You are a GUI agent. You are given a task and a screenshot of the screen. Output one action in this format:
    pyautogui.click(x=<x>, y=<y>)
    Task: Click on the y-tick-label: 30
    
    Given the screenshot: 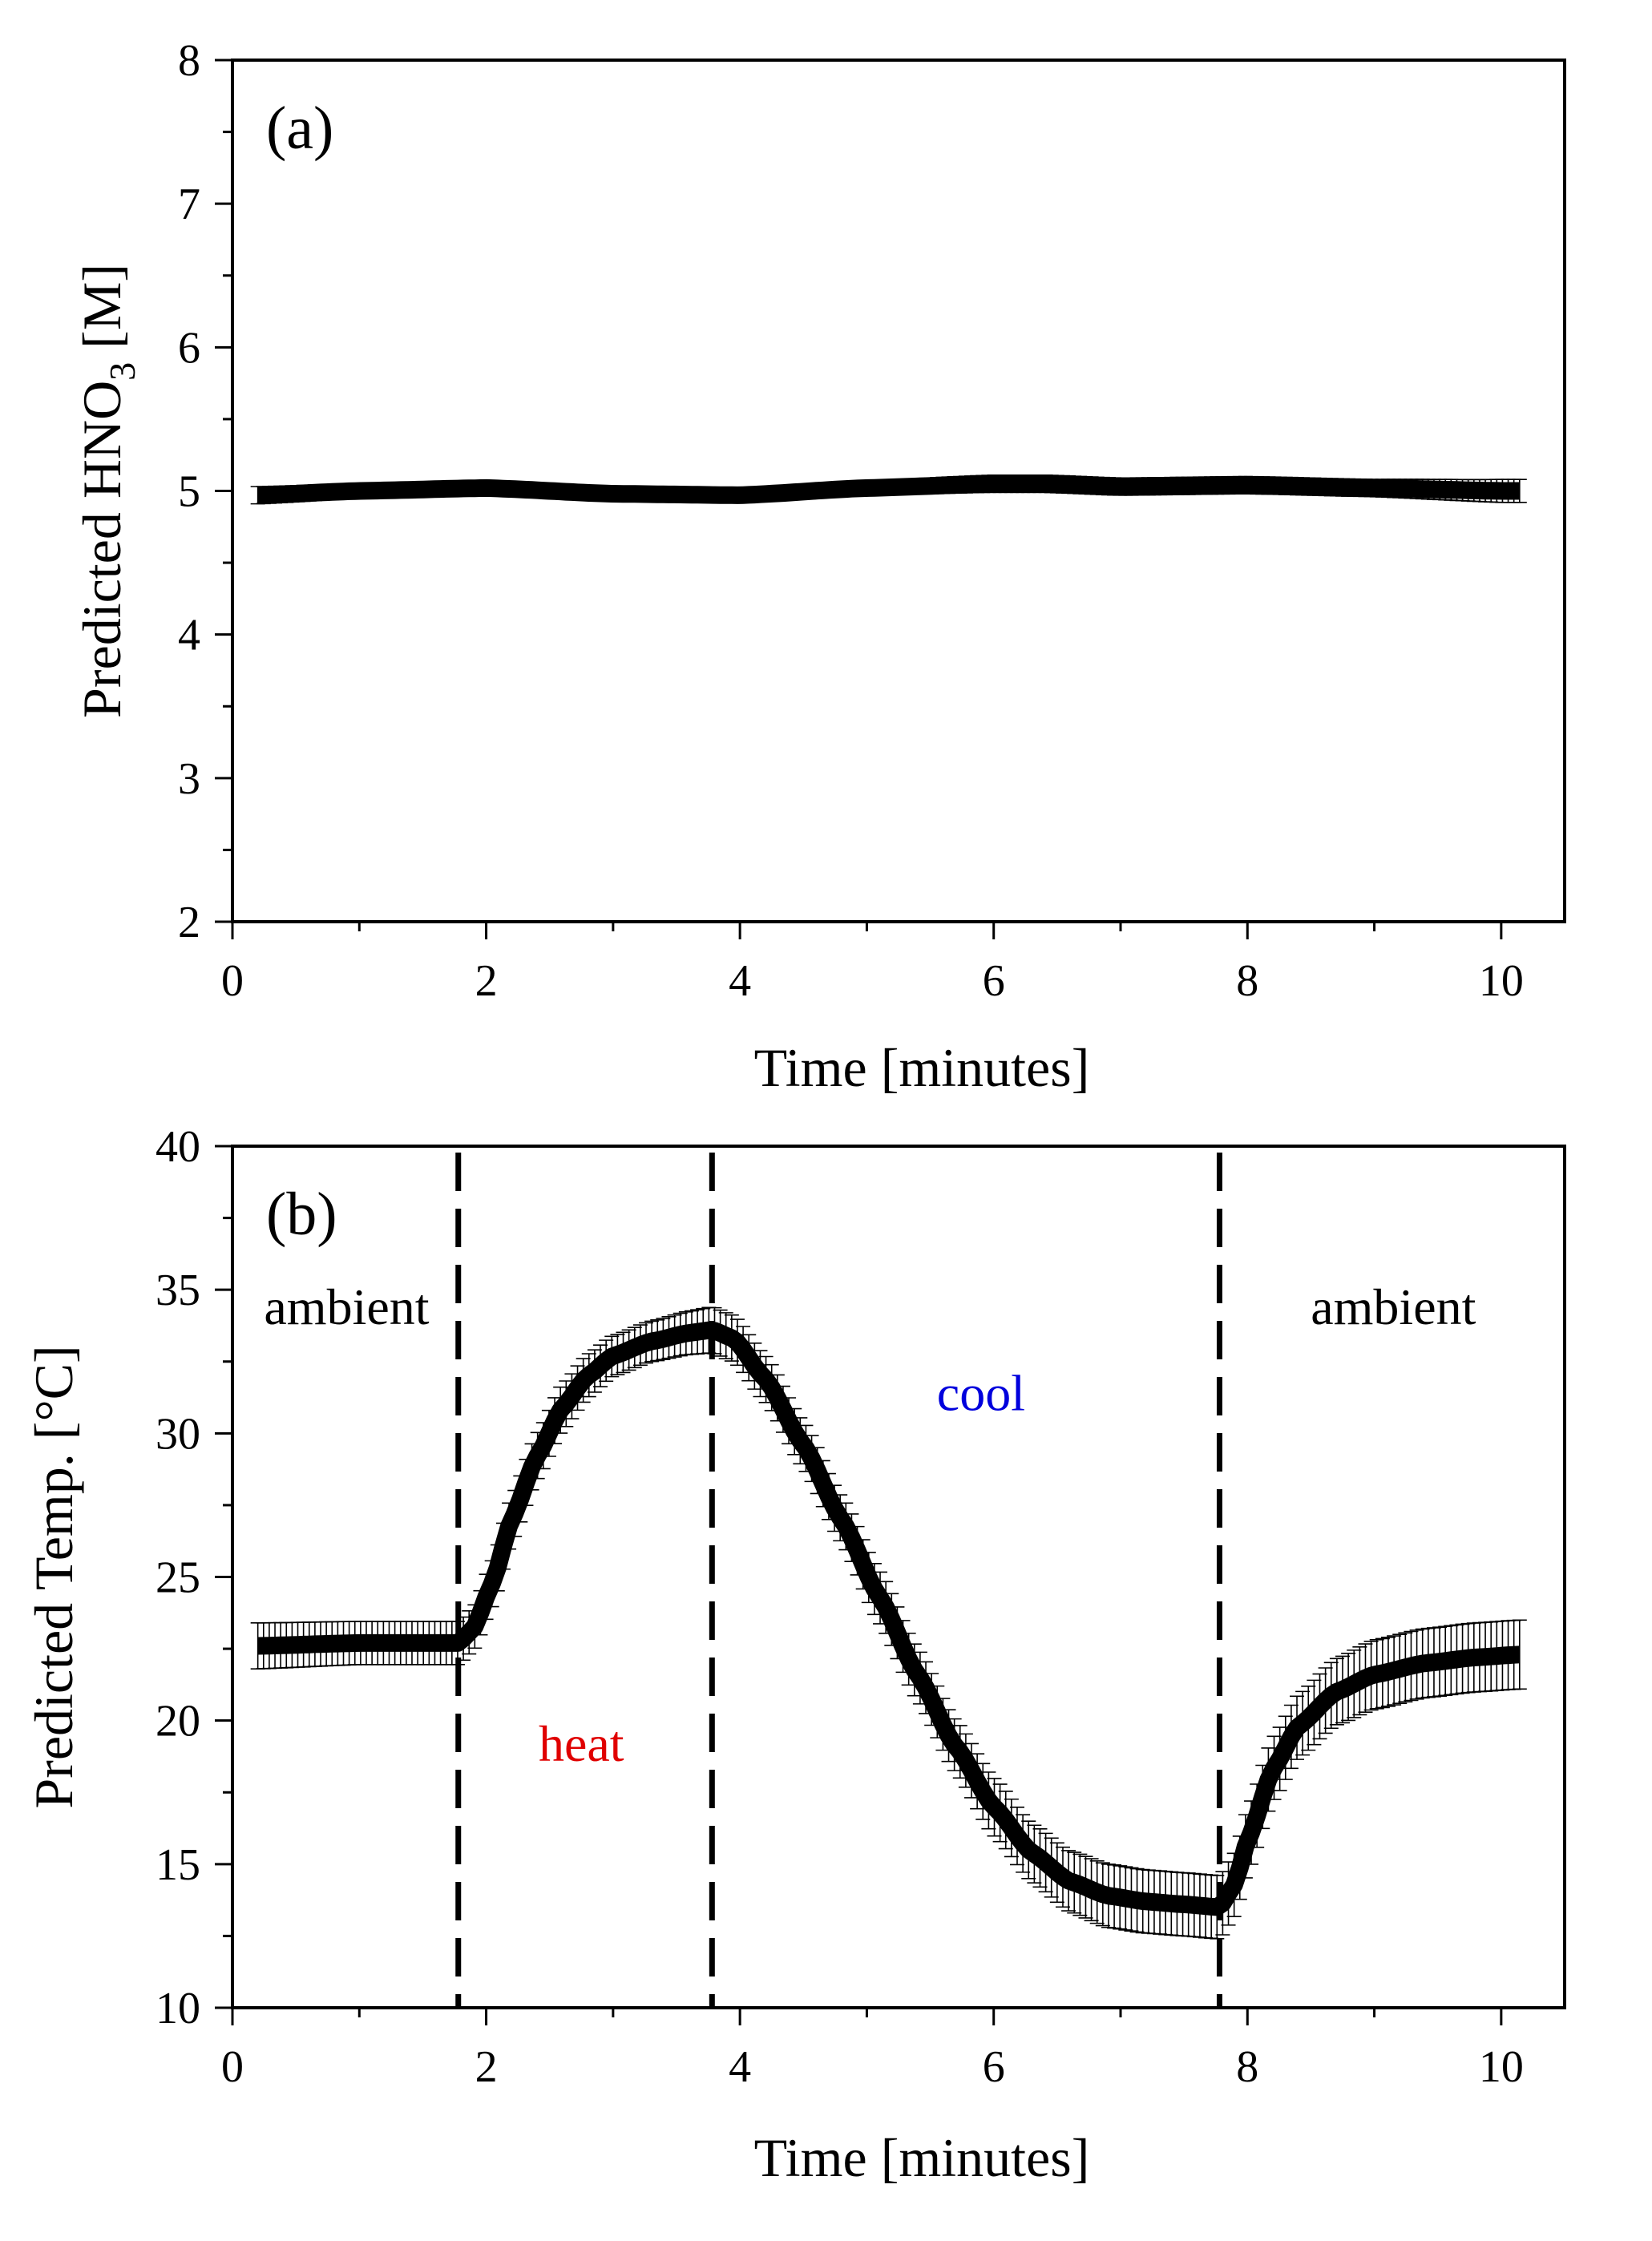 What is the action you would take?
    pyautogui.click(x=178, y=1434)
    